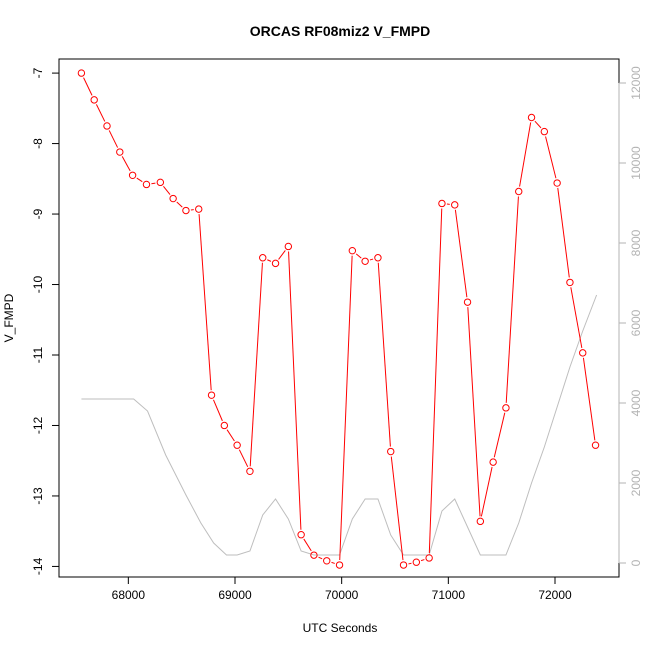 The image size is (650, 650). I want to click on x-axis: 68000 69000 70000 71000 72000, so click(342, 589).